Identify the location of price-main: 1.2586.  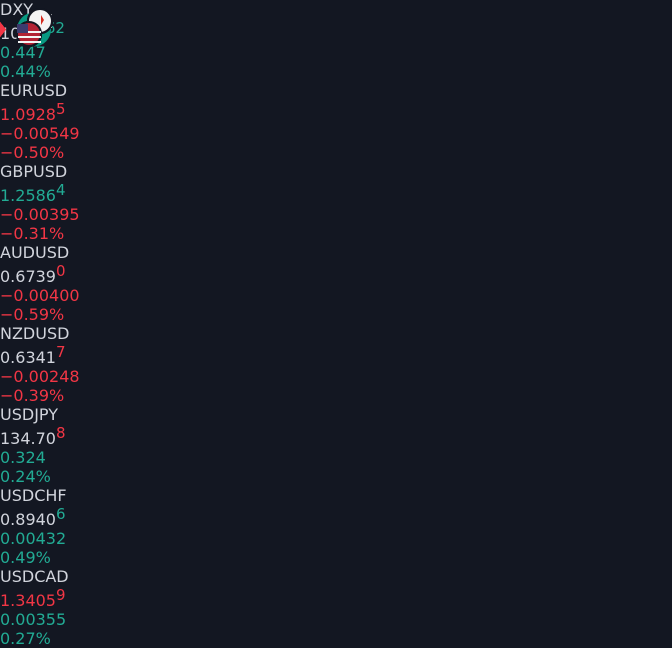
(28, 195).